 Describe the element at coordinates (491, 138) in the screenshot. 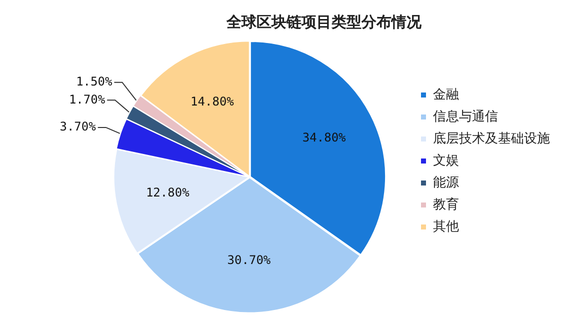

I see `legend-label: 底层技术及基础设施` at that location.